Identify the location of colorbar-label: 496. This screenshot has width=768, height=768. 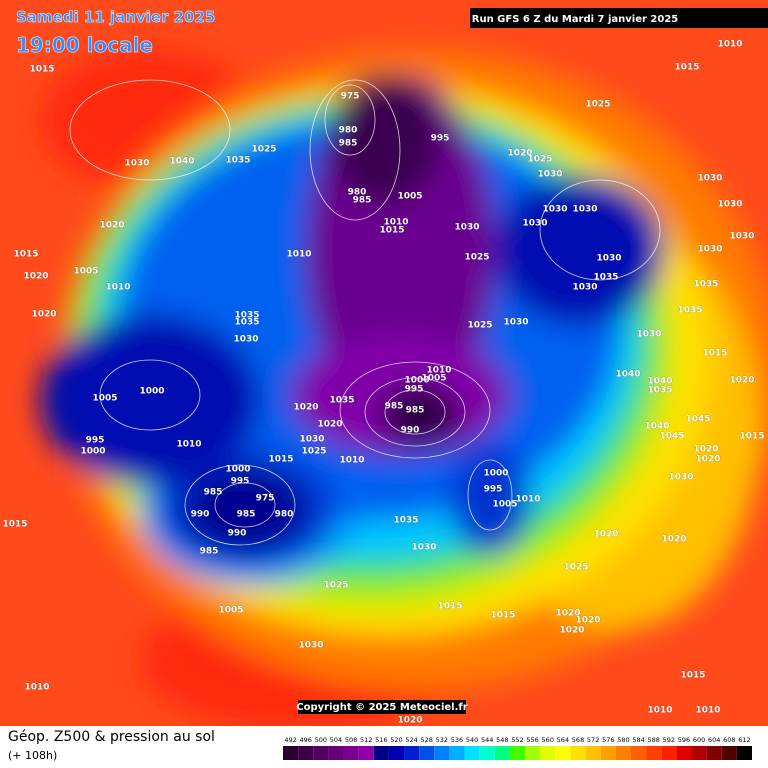
(305, 740).